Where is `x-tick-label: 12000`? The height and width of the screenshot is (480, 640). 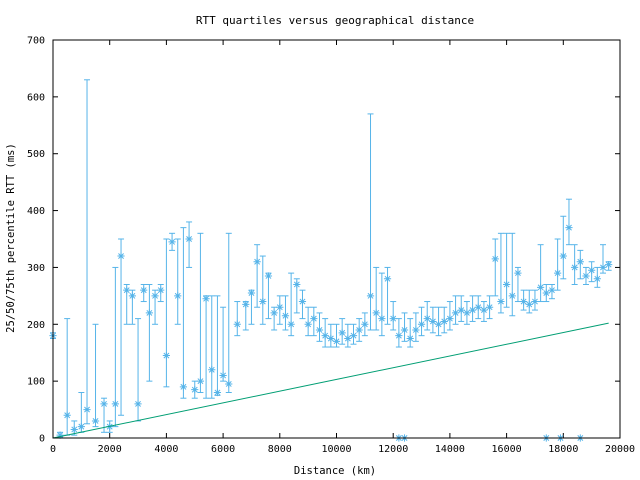 x-tick-label: 12000 is located at coordinates (393, 449).